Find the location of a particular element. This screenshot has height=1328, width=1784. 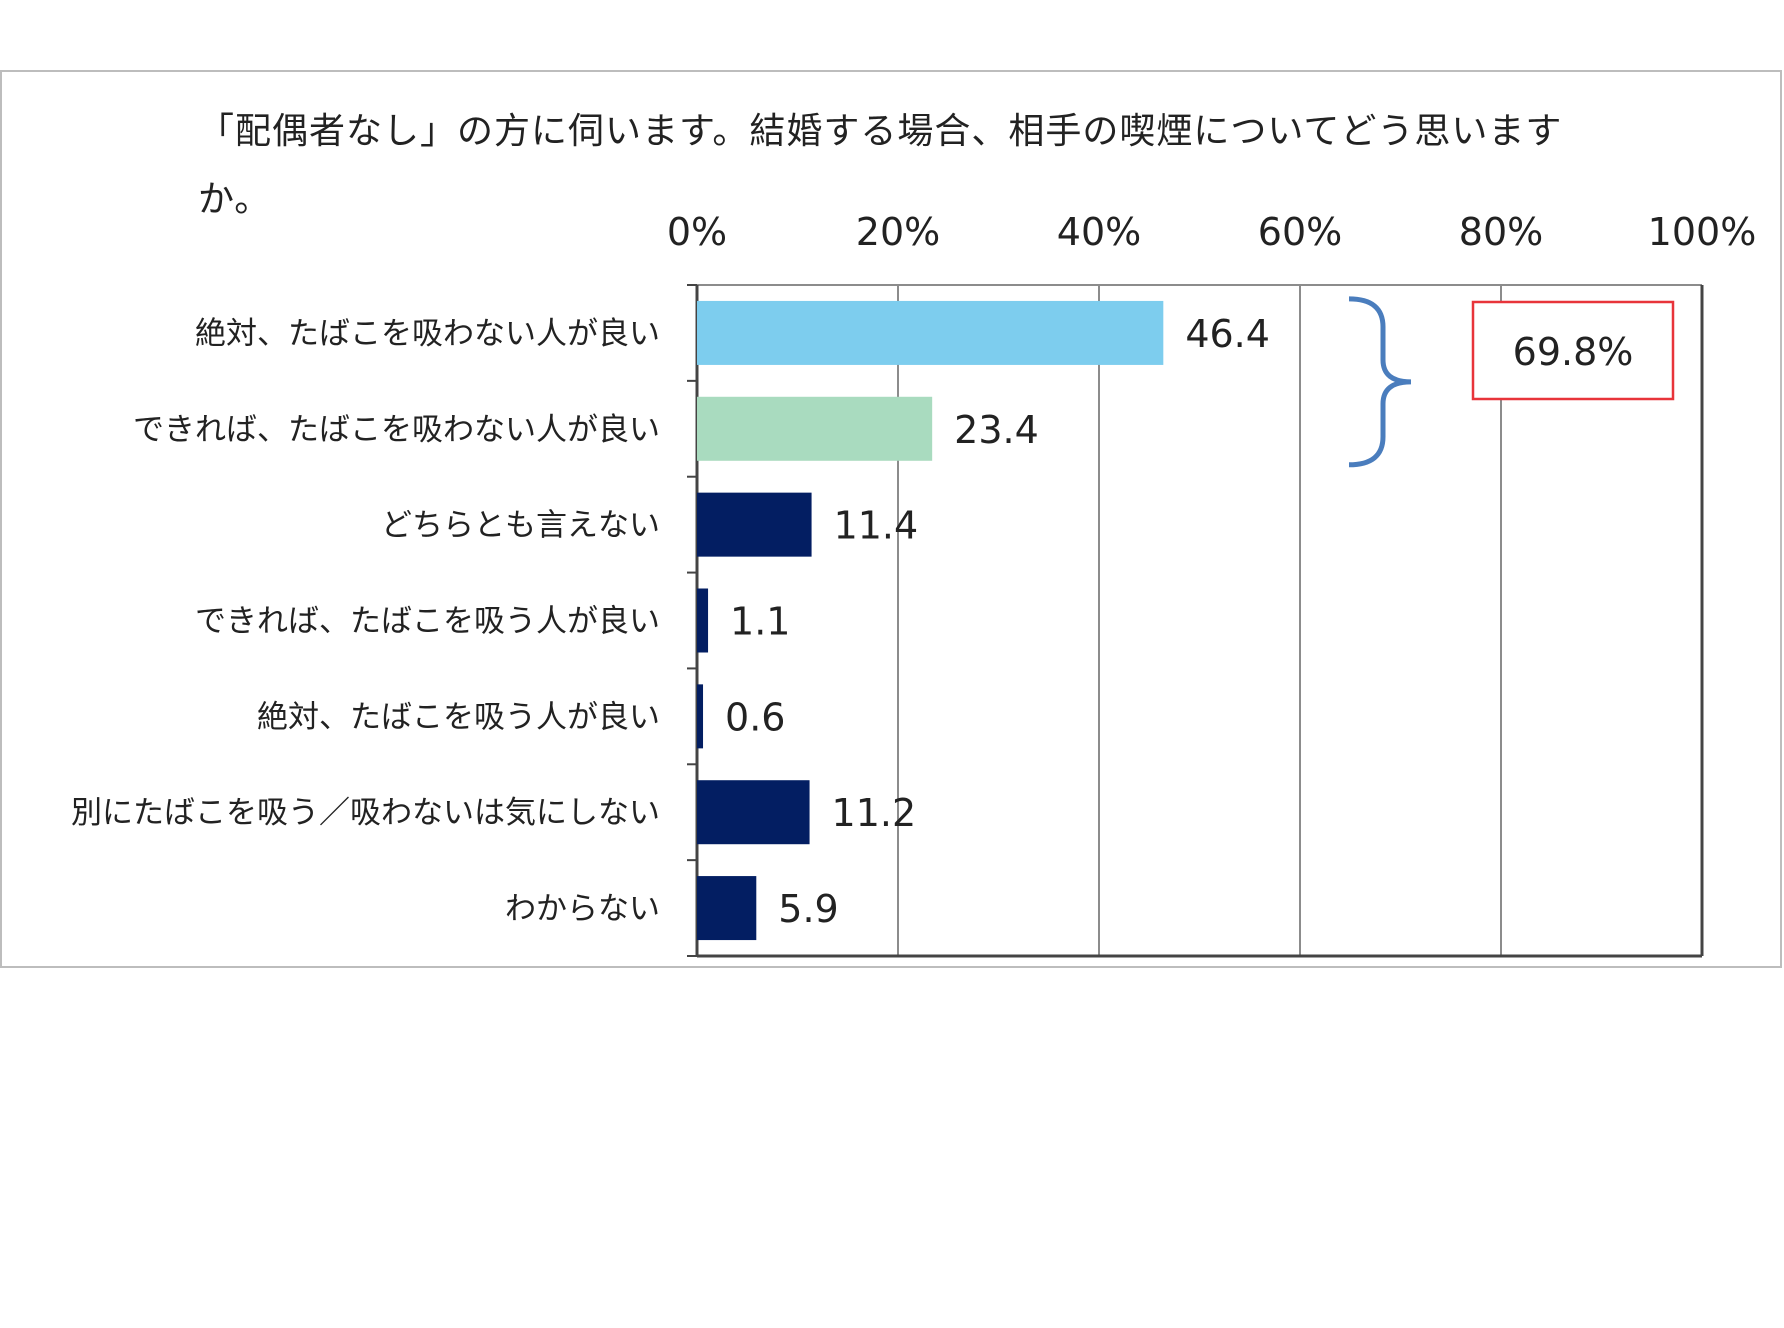

data-label: 23.4 is located at coordinates (996, 430).